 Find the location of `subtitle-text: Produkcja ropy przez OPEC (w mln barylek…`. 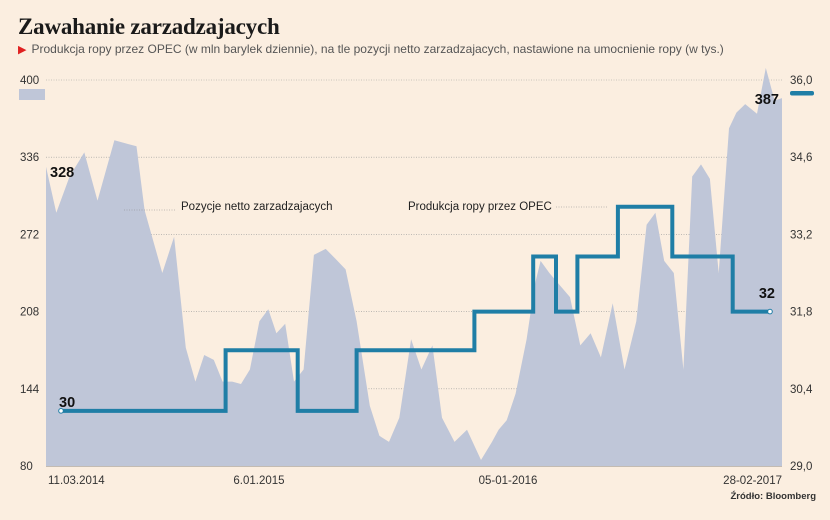

subtitle-text: Produkcja ropy przez OPEC (w mln barylek… is located at coordinates (377, 49).